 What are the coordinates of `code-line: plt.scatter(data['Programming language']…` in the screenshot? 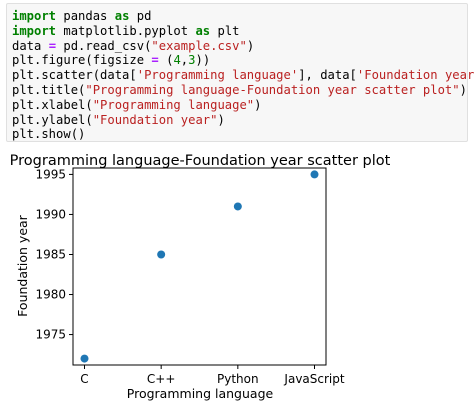 It's located at (243, 75).